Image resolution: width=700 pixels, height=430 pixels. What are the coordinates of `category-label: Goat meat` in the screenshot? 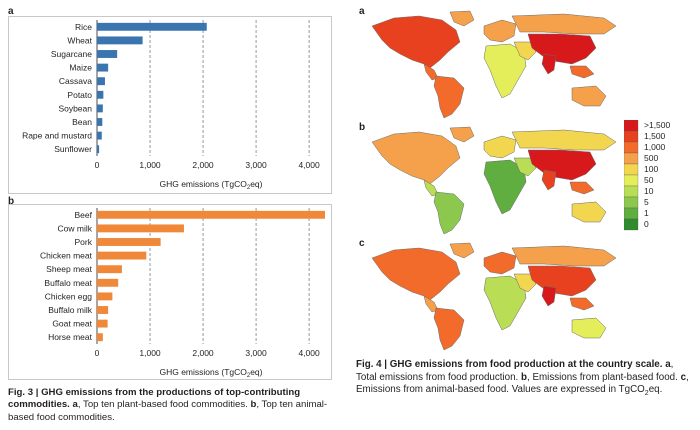 It's located at (72, 324).